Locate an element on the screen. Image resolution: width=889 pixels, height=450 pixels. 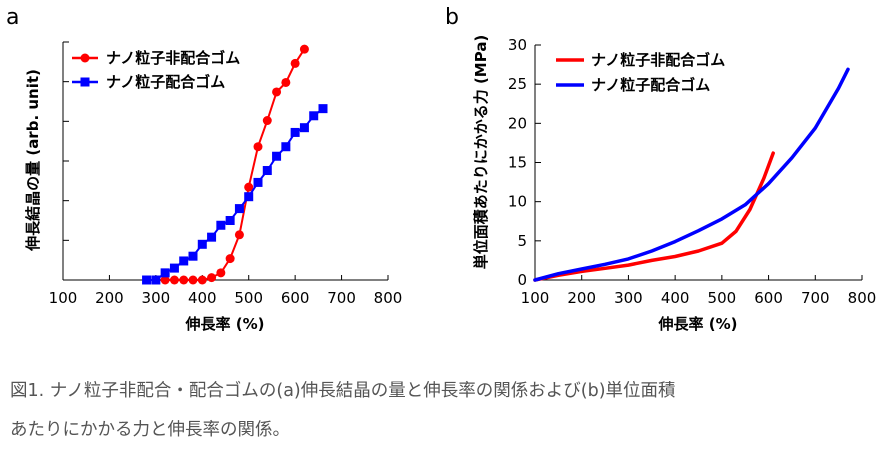
panel-b-x-tick-label: 600 is located at coordinates (768, 298).